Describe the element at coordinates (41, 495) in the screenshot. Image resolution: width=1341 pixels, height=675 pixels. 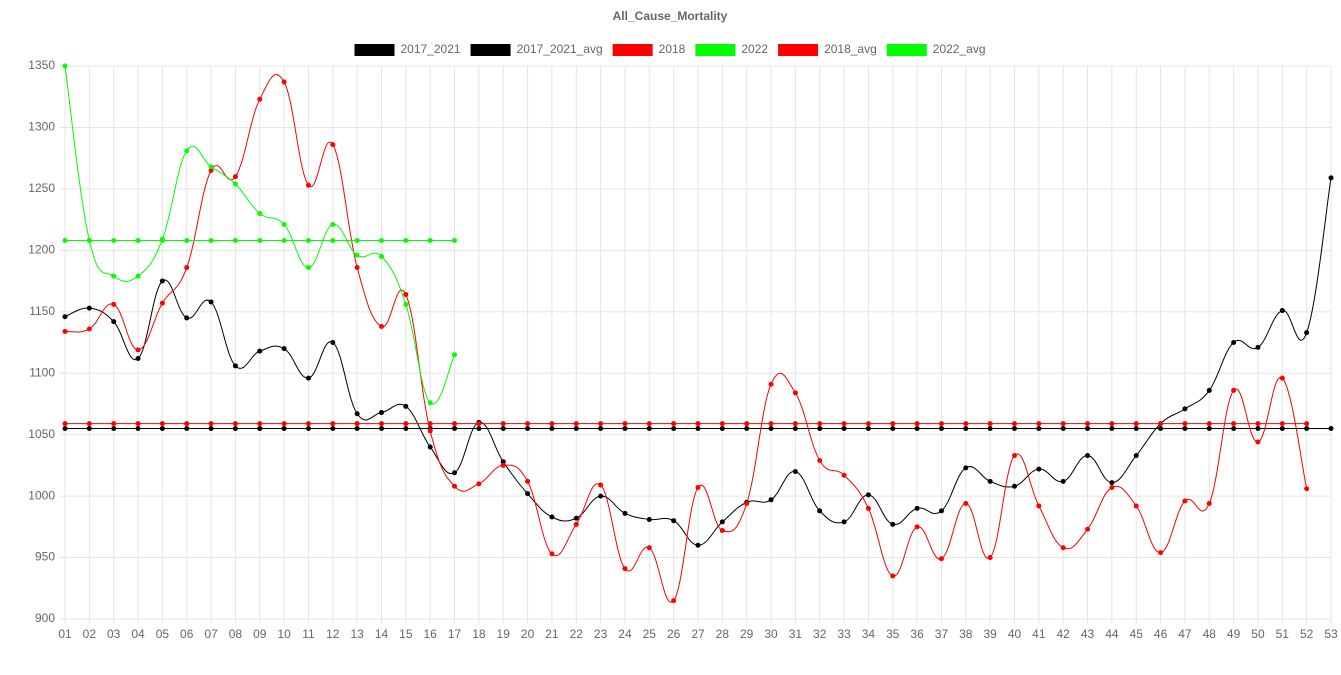
I see `y-tick-label: 1000` at that location.